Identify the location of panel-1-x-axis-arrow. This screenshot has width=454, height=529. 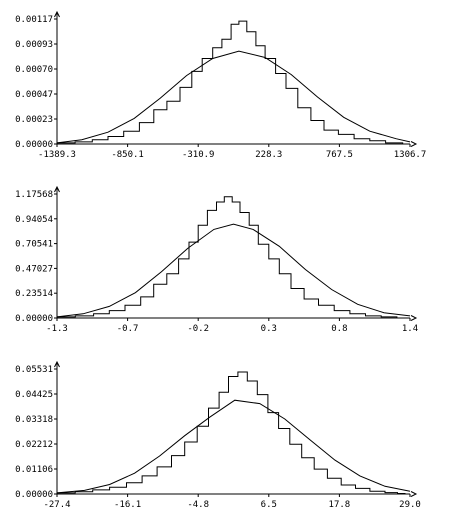
(414, 144).